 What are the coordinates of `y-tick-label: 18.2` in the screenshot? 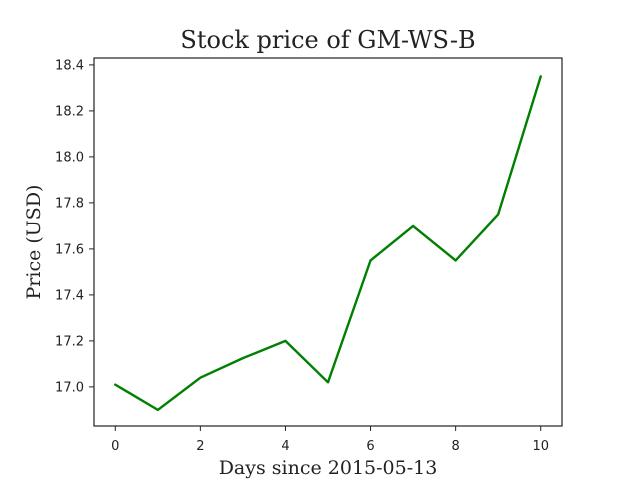 It's located at (69, 111).